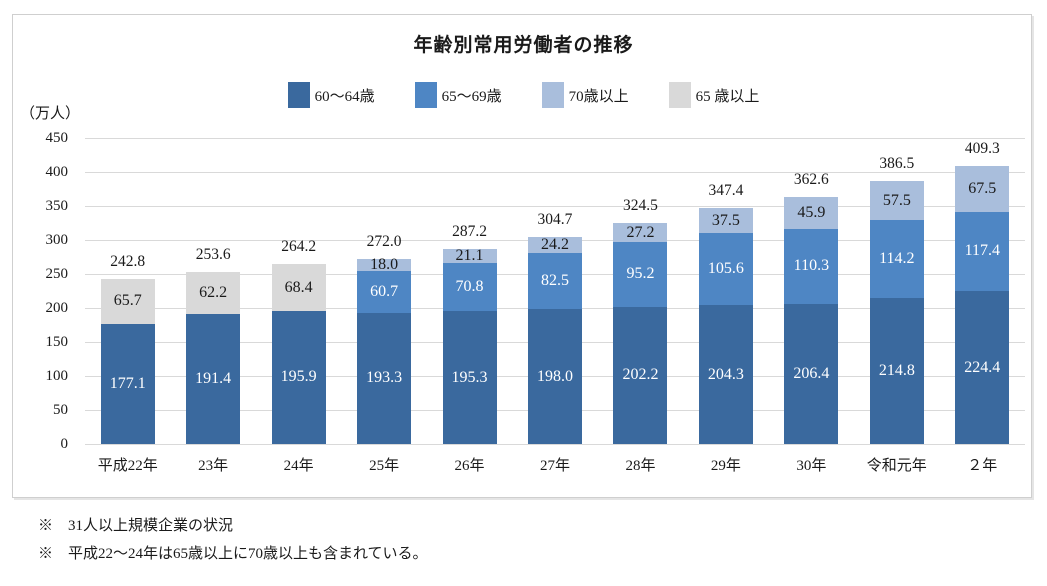 This screenshot has width=1047, height=586. I want to click on bar-total-label: 304.7, so click(555, 219).